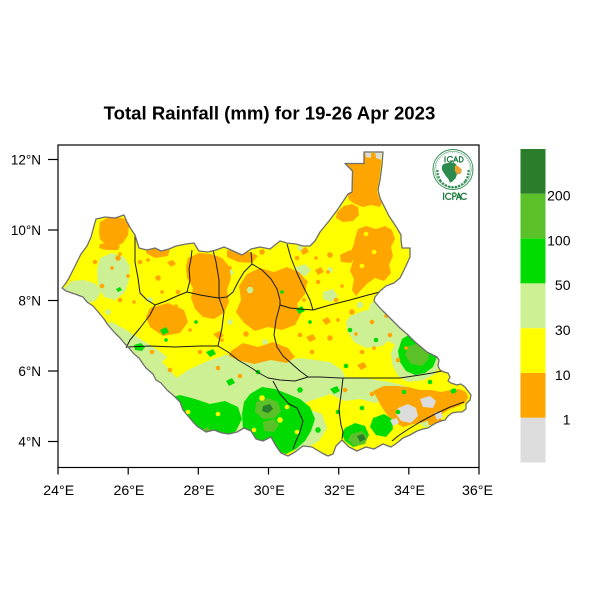 Image resolution: width=600 pixels, height=600 pixels. I want to click on svg-text:Total Rainfall (mm) for 19-26: Total Rainfall (mm) for 19-26 Apr 2023, so click(270, 113).